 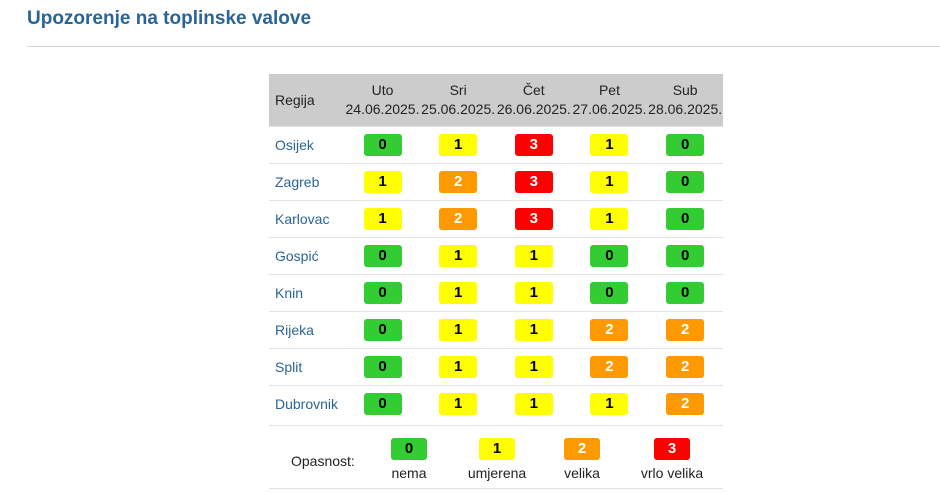 I want to click on day-column-header: Pet 27.06.2025., so click(x=609, y=100).